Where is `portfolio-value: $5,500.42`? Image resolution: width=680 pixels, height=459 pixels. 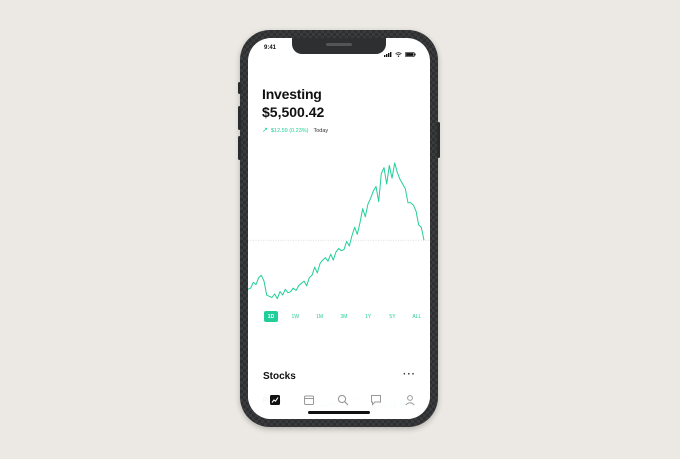
portfolio-value: $5,500.42 is located at coordinates (293, 112).